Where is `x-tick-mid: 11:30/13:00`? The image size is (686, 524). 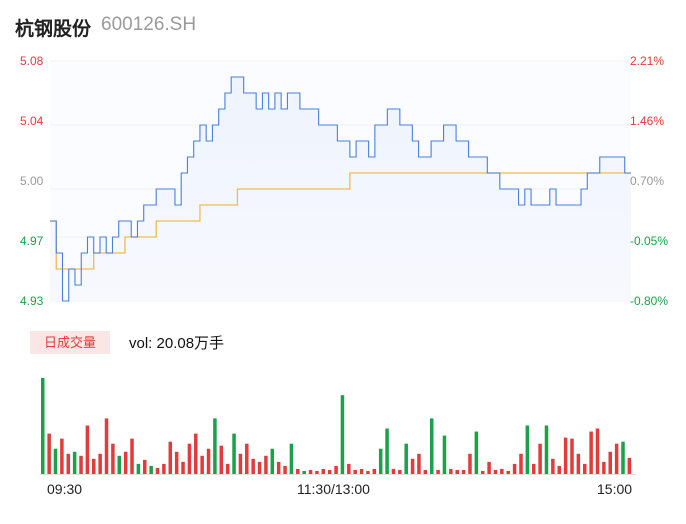
x-tick-mid: 11:30/13:00 is located at coordinates (333, 489).